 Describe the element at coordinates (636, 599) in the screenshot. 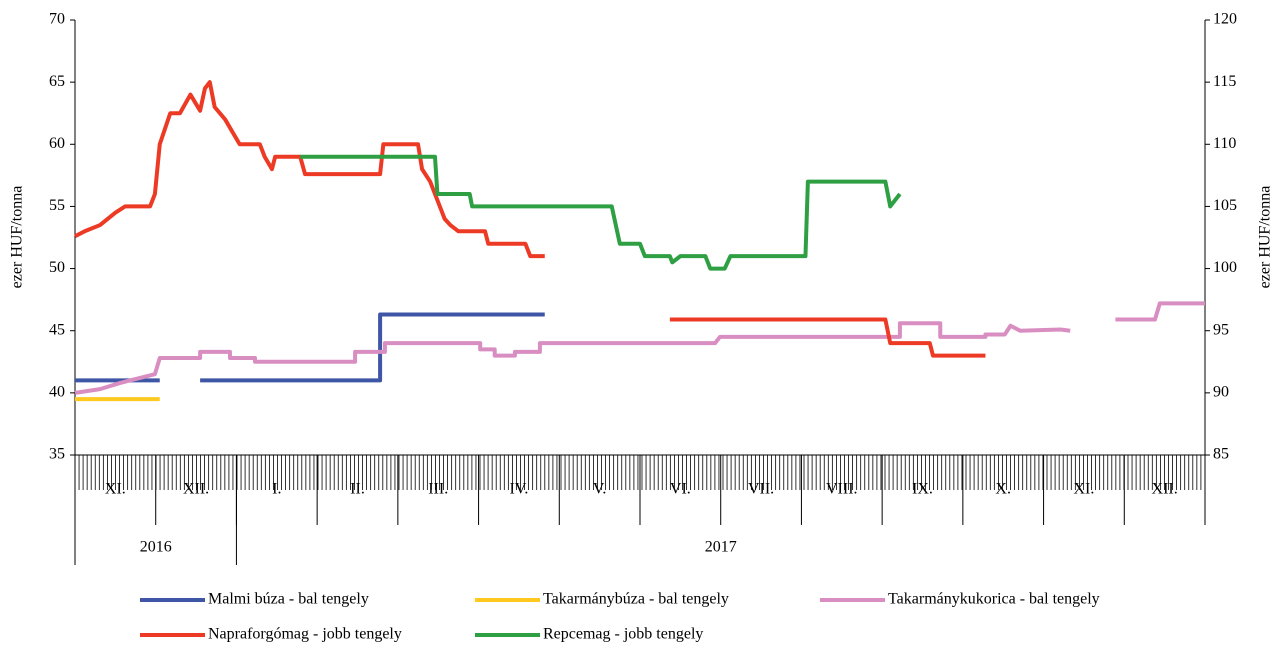

I see `legend-label: Takarmánybúza - bal tengely` at that location.